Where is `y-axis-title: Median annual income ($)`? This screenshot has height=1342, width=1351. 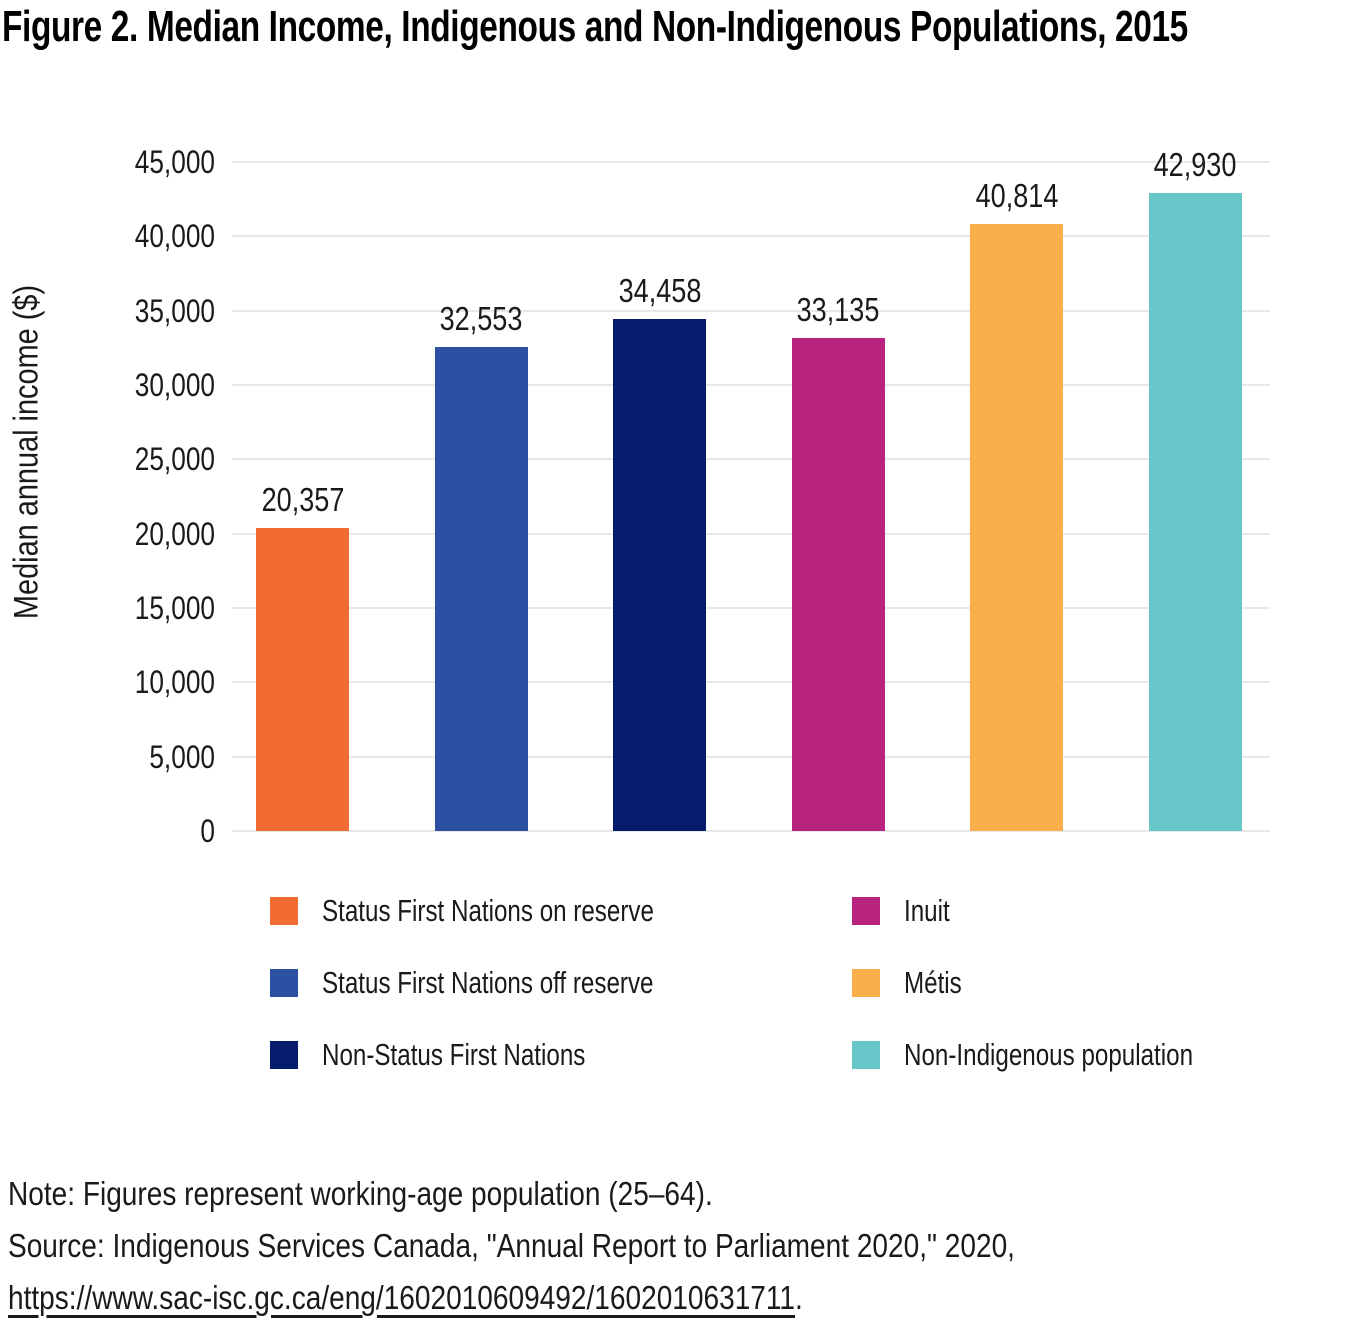
y-axis-title: Median annual income ($) is located at coordinates (26, 452).